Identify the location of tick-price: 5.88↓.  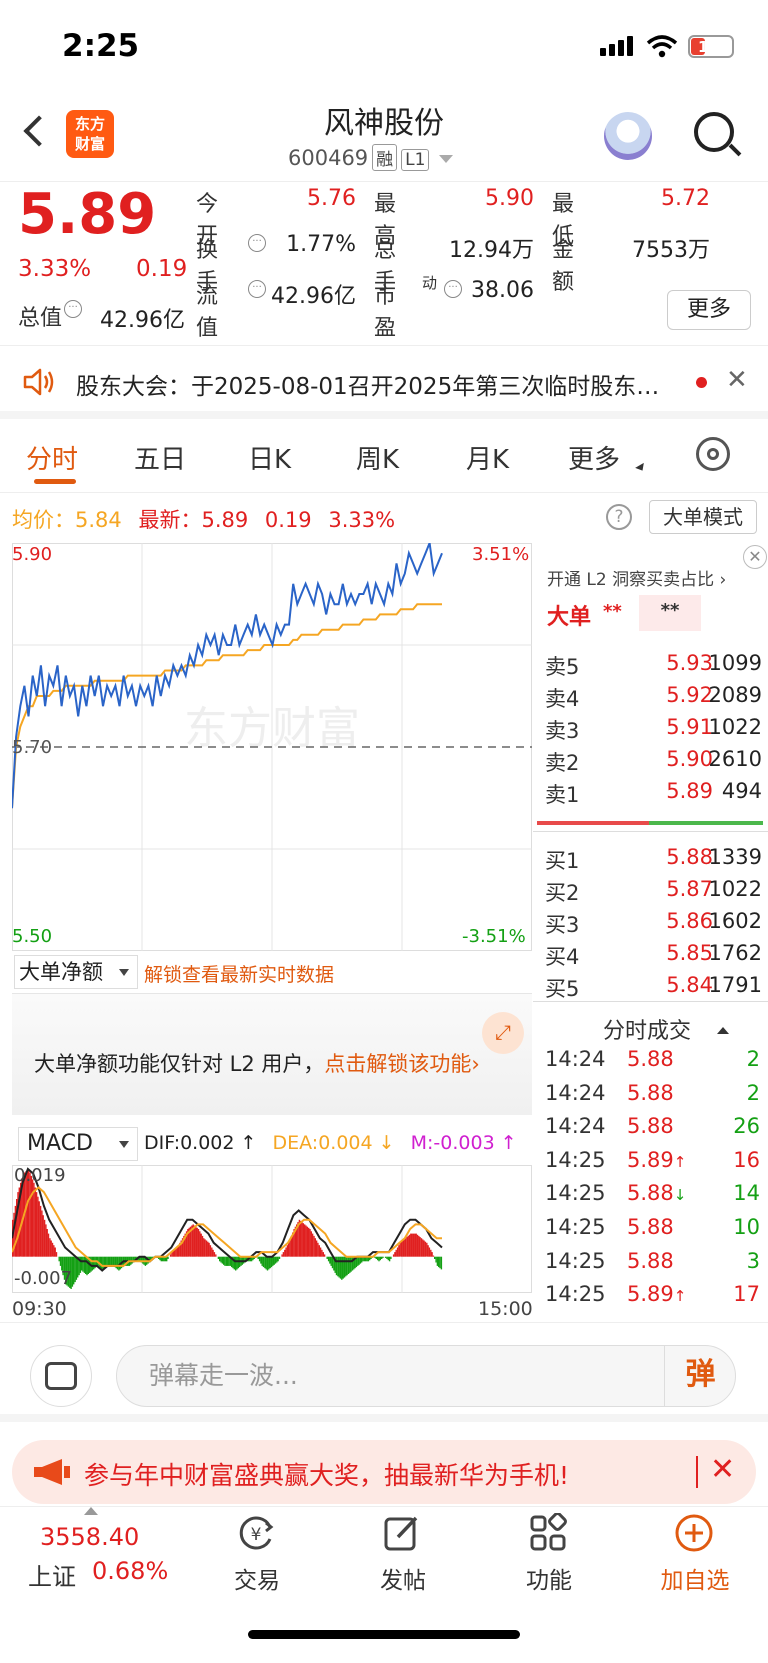
(657, 1193).